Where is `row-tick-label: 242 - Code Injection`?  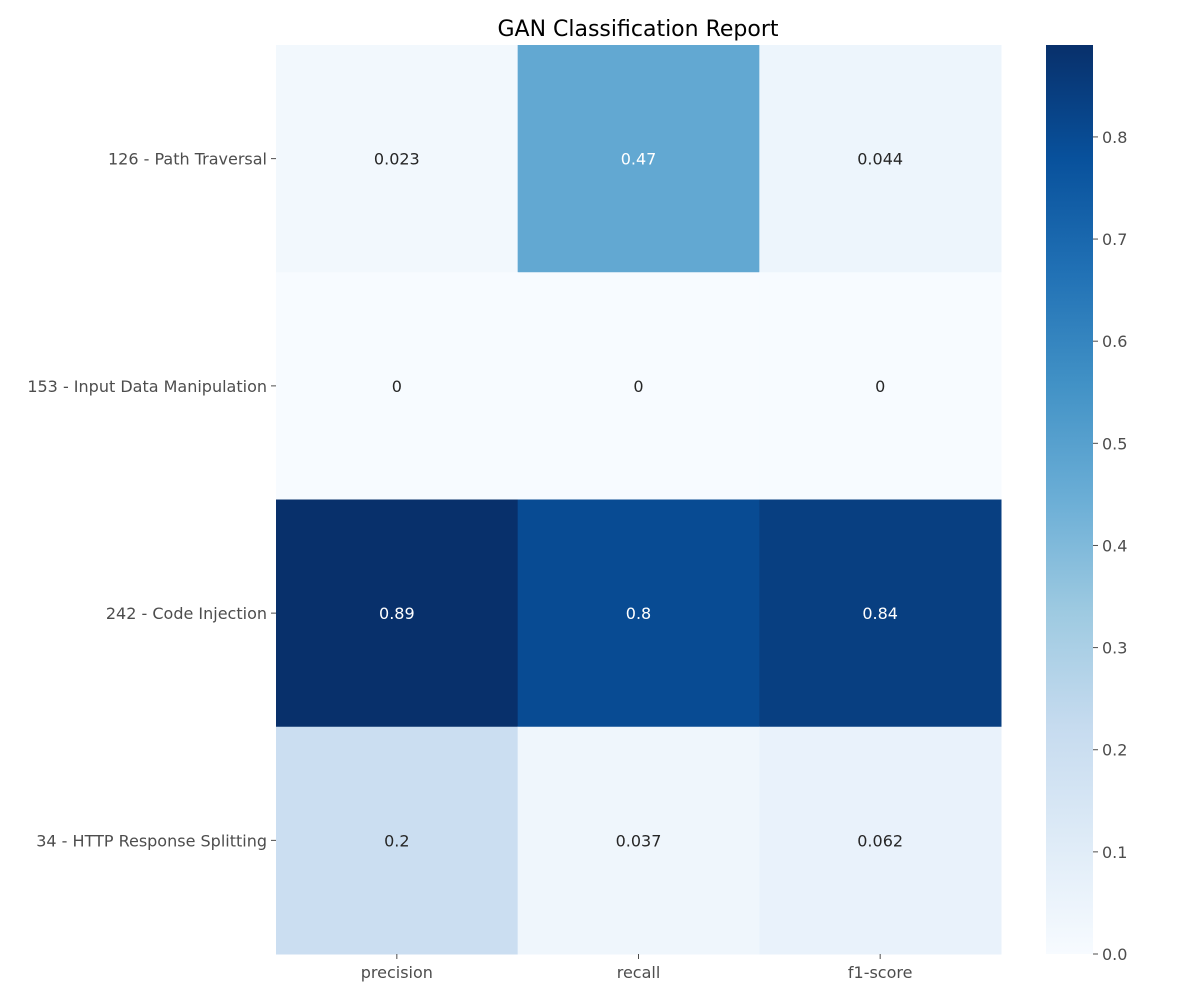 row-tick-label: 242 - Code Injection is located at coordinates (186, 613).